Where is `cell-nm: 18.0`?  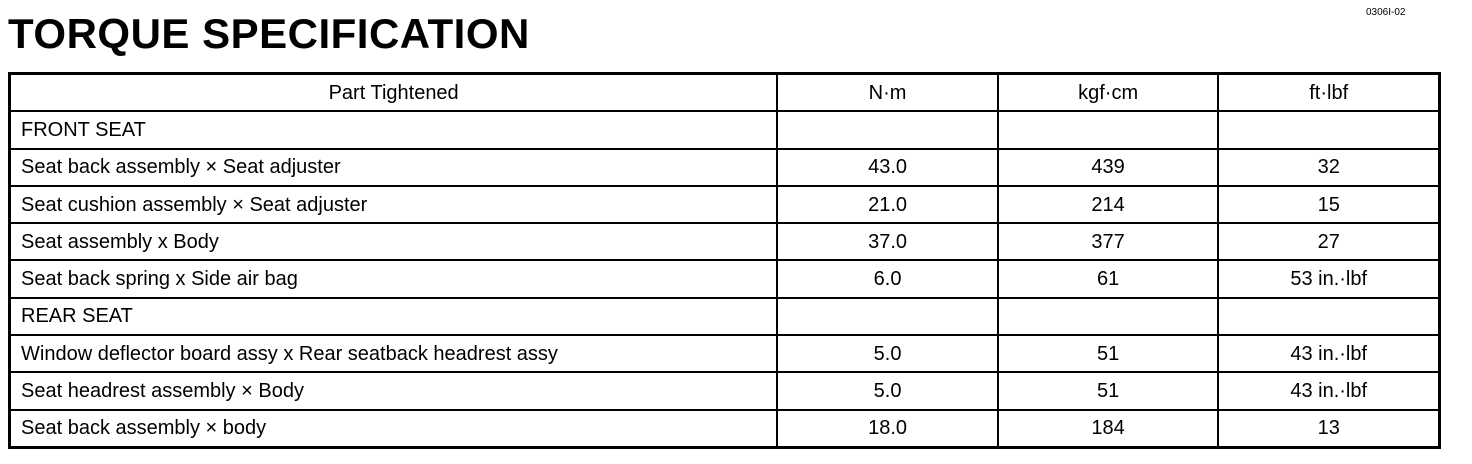
cell-nm: 18.0 is located at coordinates (887, 428).